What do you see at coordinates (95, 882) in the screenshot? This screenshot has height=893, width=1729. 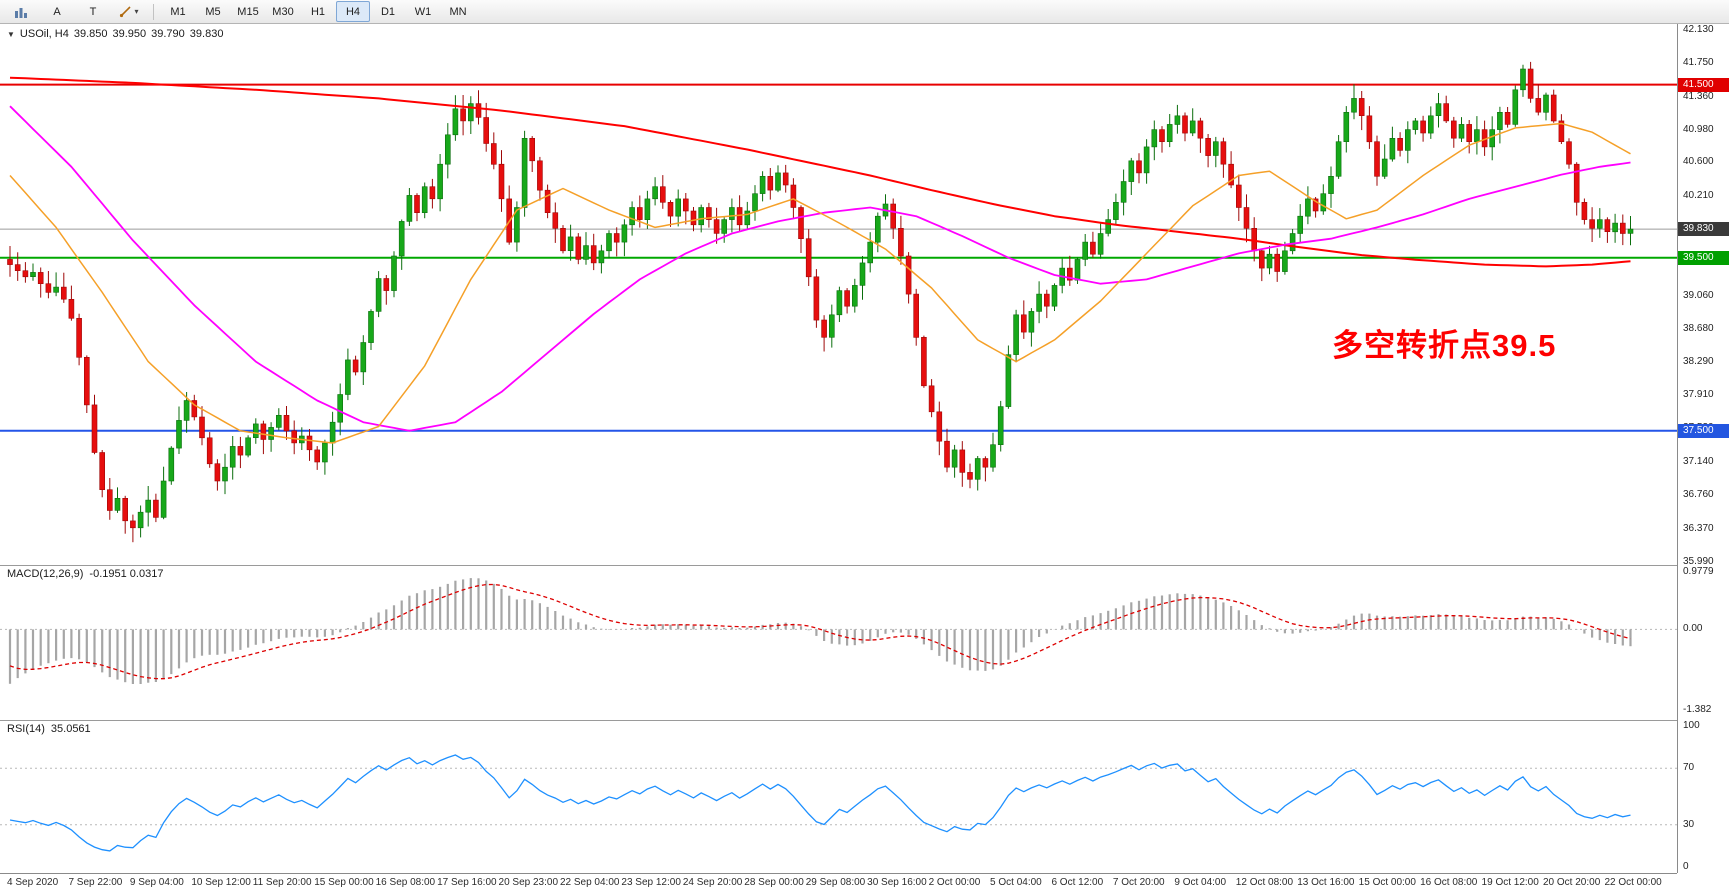 I see `time-label: 7 Sep 22:00` at bounding box center [95, 882].